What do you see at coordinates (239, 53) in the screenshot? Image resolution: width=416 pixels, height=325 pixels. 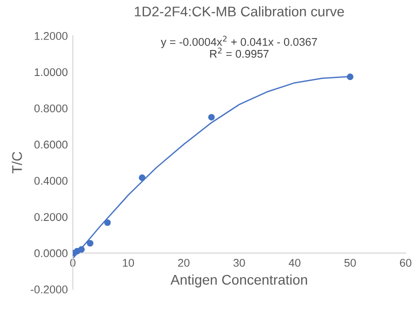 I see `annotation: R$^{2}$ = 0.9957` at bounding box center [239, 53].